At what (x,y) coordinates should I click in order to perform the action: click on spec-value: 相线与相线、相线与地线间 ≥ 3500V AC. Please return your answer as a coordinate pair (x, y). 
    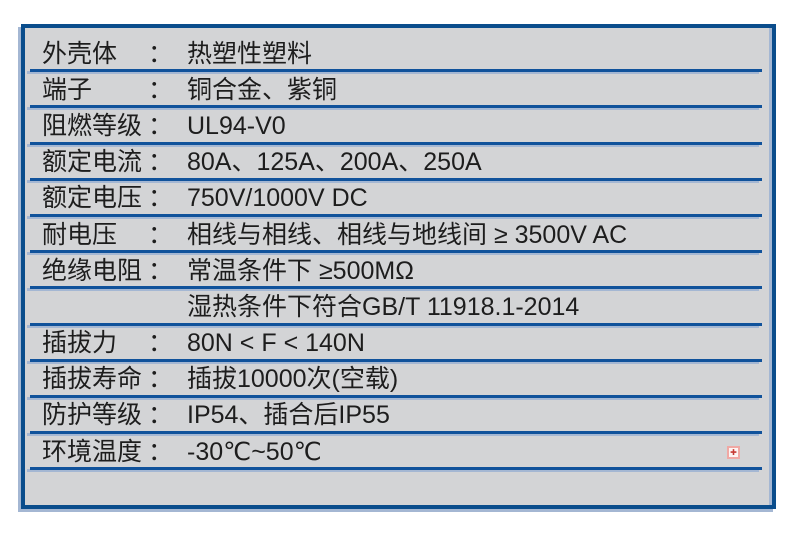
    Looking at the image, I should click on (407, 234).